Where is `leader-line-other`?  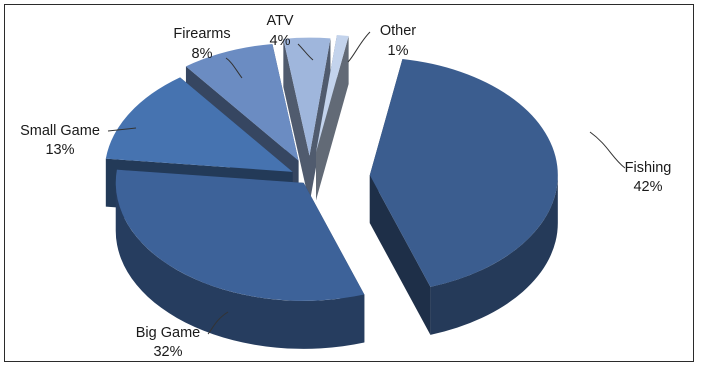
leader-line-other is located at coordinates (359, 47).